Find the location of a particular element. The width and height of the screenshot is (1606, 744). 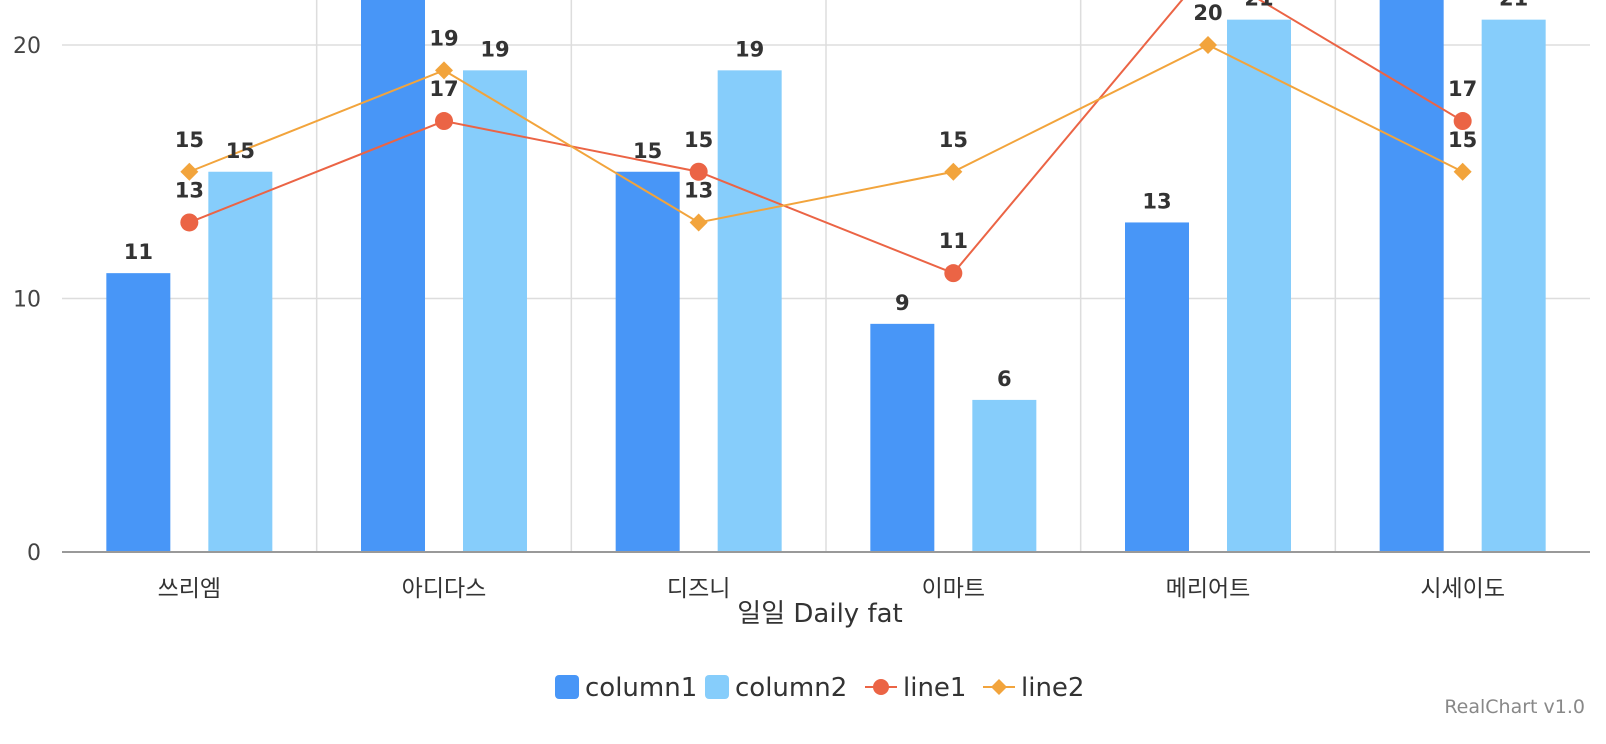

legend: column1 column2 line1 line2 is located at coordinates (819, 688).